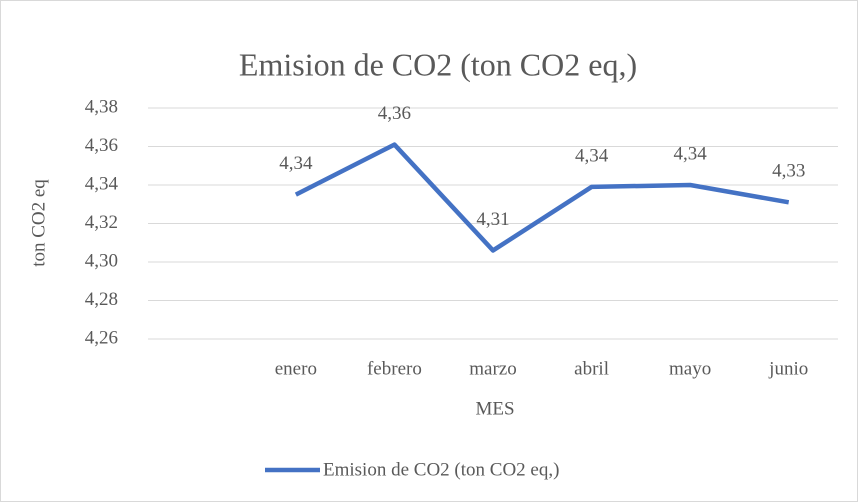 The width and height of the screenshot is (858, 502). I want to click on y-axis-title: ton CO2 eq, so click(38, 223).